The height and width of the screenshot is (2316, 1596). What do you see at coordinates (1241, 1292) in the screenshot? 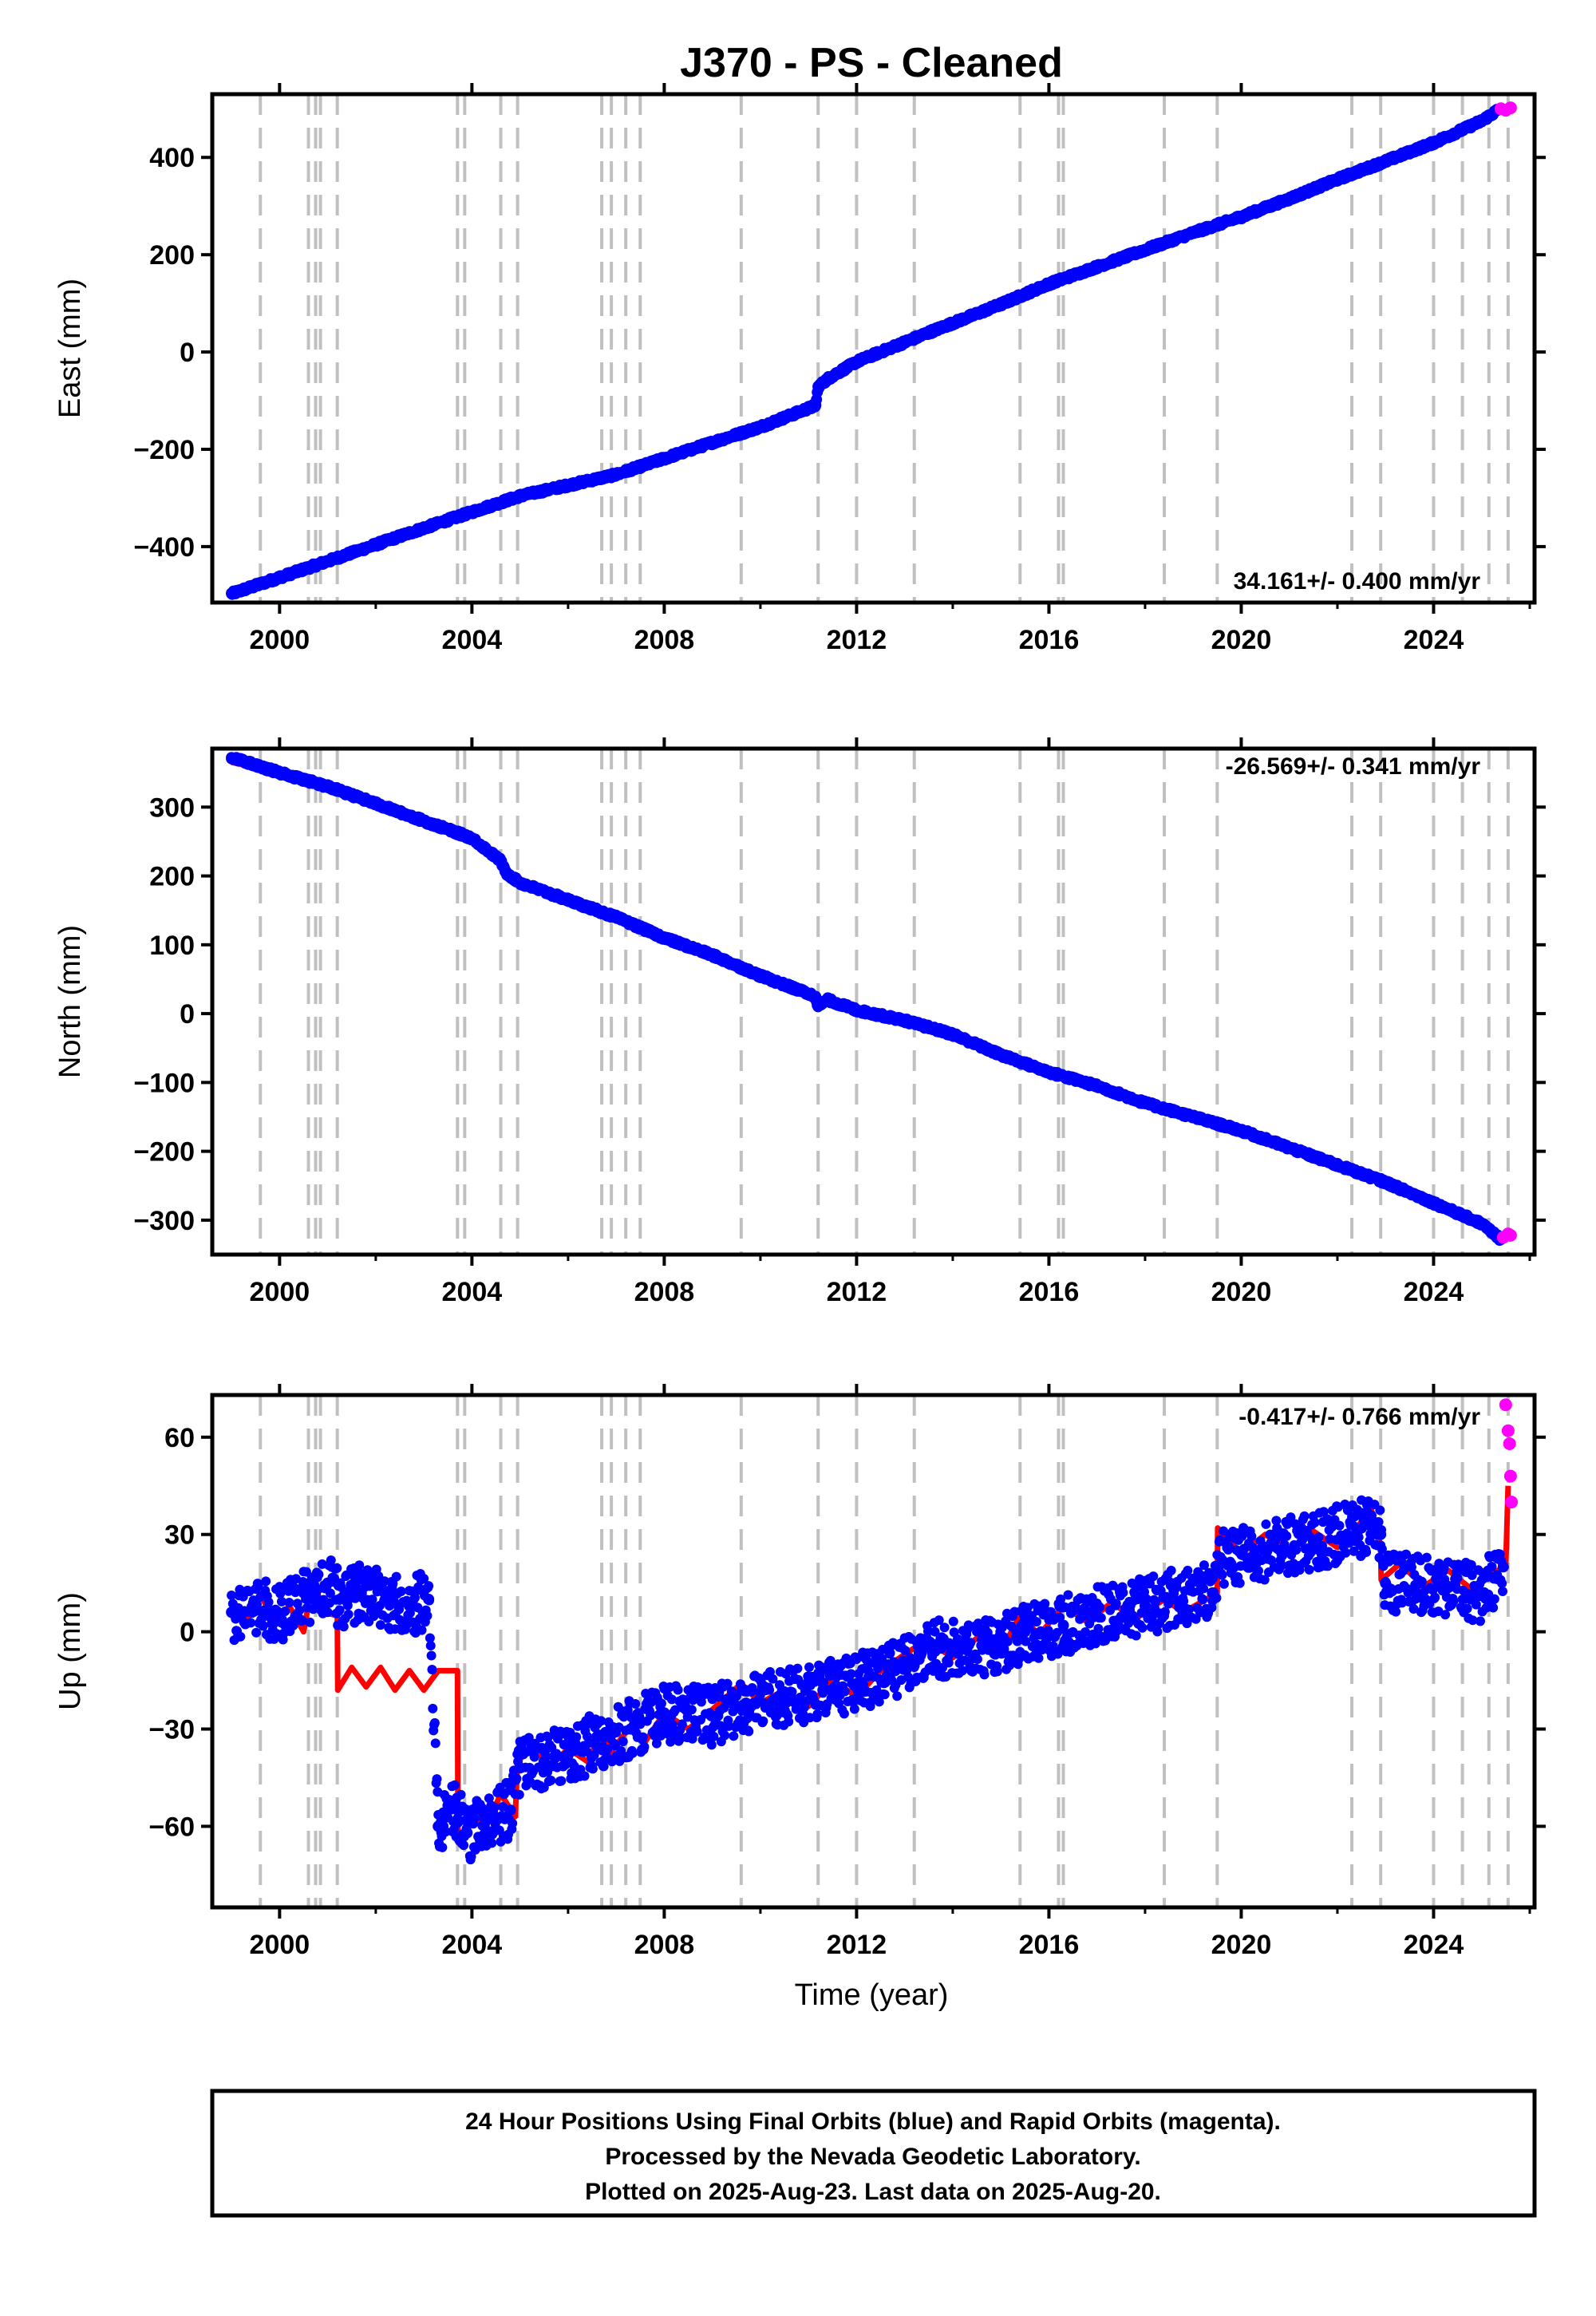
I see `north-x-tick-label: 2020` at bounding box center [1241, 1292].